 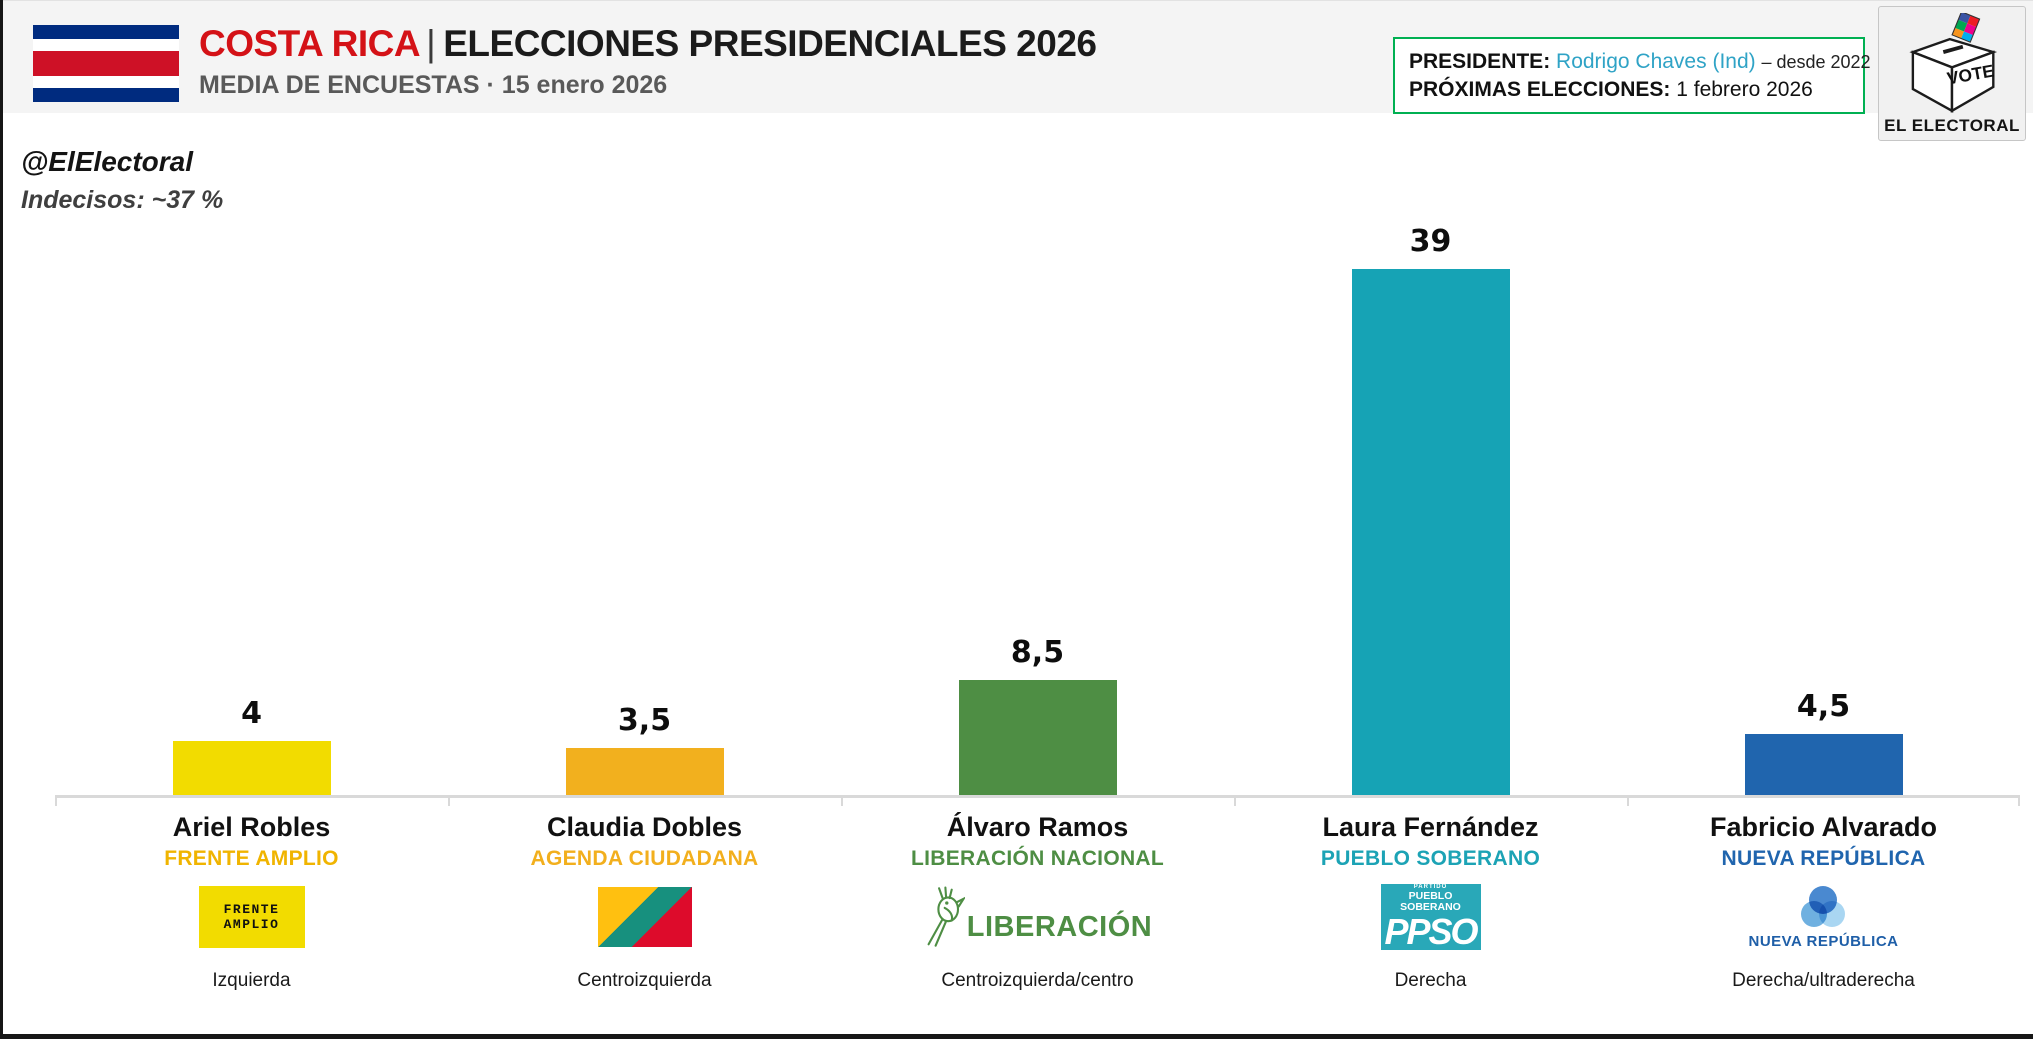 What do you see at coordinates (1823, 858) in the screenshot?
I see `party-name: NUEVA REPÚBLICA` at bounding box center [1823, 858].